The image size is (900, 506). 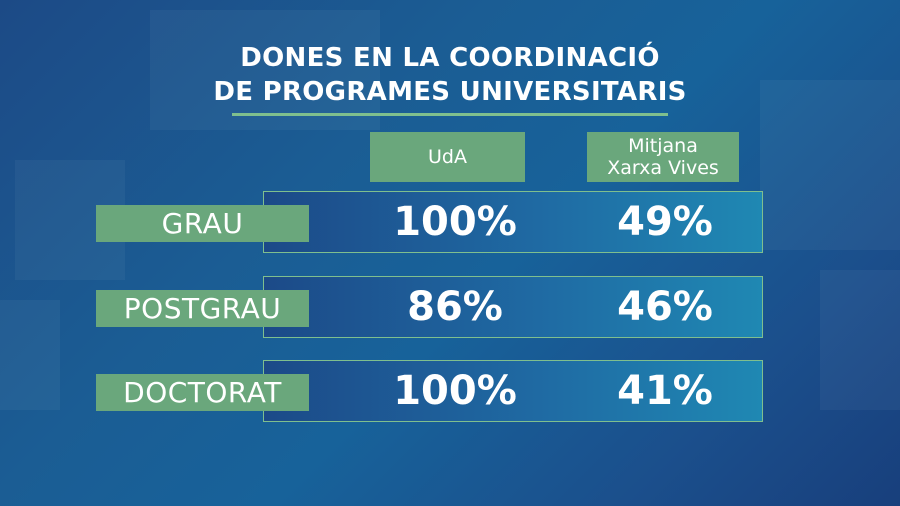 What do you see at coordinates (455, 222) in the screenshot?
I see `value-grau-uda: 100%` at bounding box center [455, 222].